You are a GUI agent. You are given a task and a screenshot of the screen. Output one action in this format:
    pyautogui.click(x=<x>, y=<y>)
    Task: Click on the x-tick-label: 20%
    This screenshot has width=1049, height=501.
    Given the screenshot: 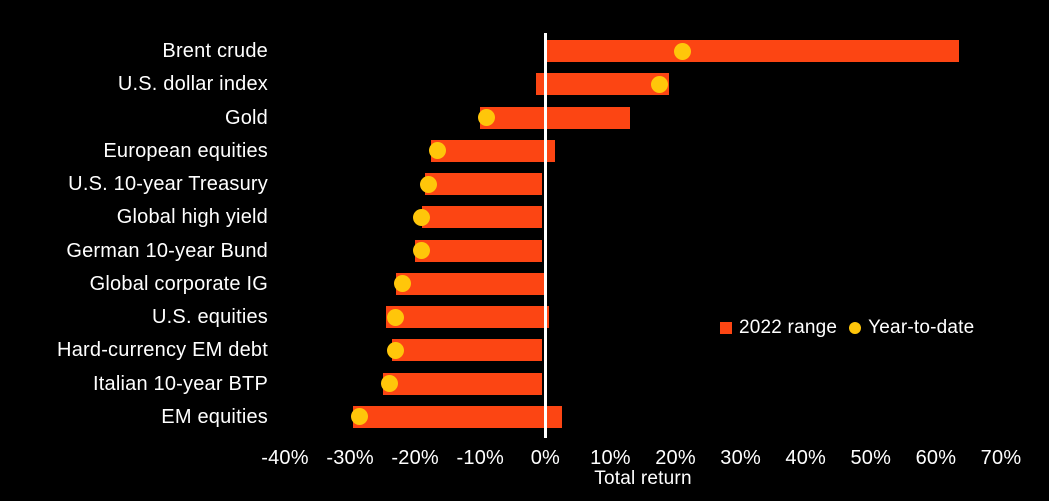 What is the action you would take?
    pyautogui.click(x=675, y=458)
    